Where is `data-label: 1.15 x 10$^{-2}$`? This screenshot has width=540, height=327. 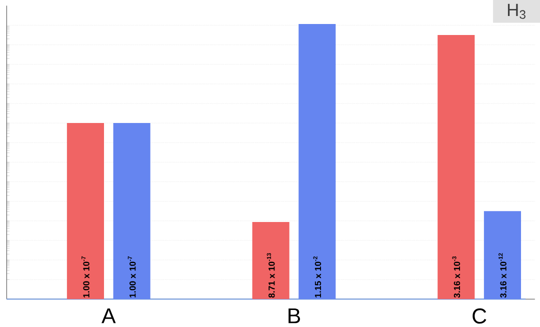 data-label: 1.15 x 10$^{-2}$ is located at coordinates (317, 277).